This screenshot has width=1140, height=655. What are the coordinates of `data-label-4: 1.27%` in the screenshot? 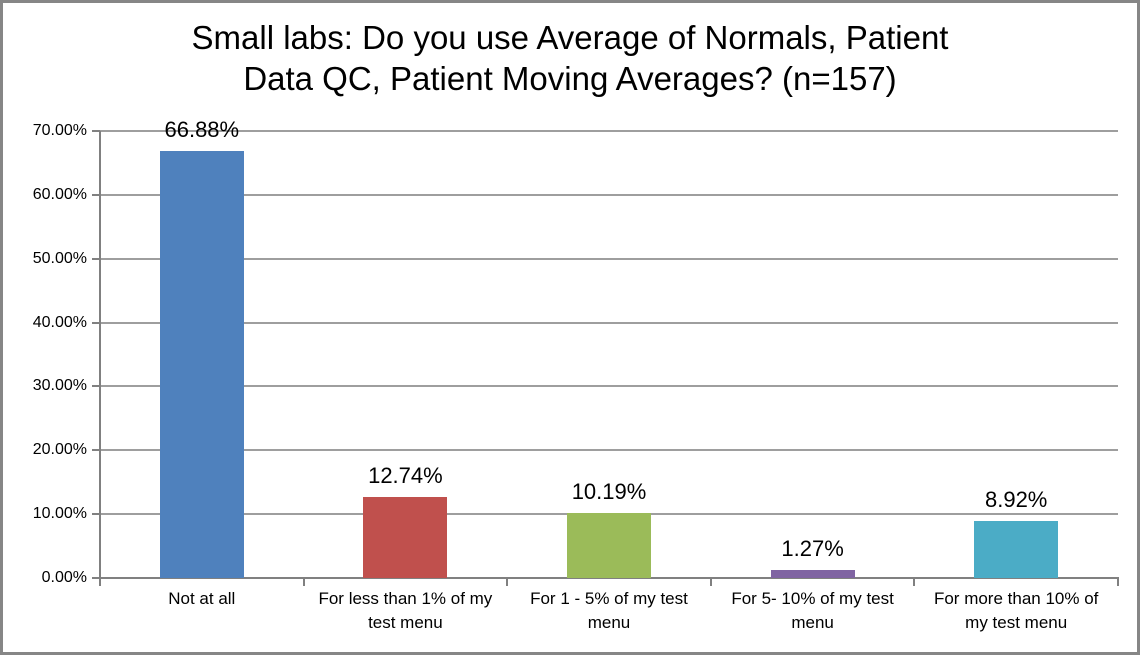 It's located at (812, 548).